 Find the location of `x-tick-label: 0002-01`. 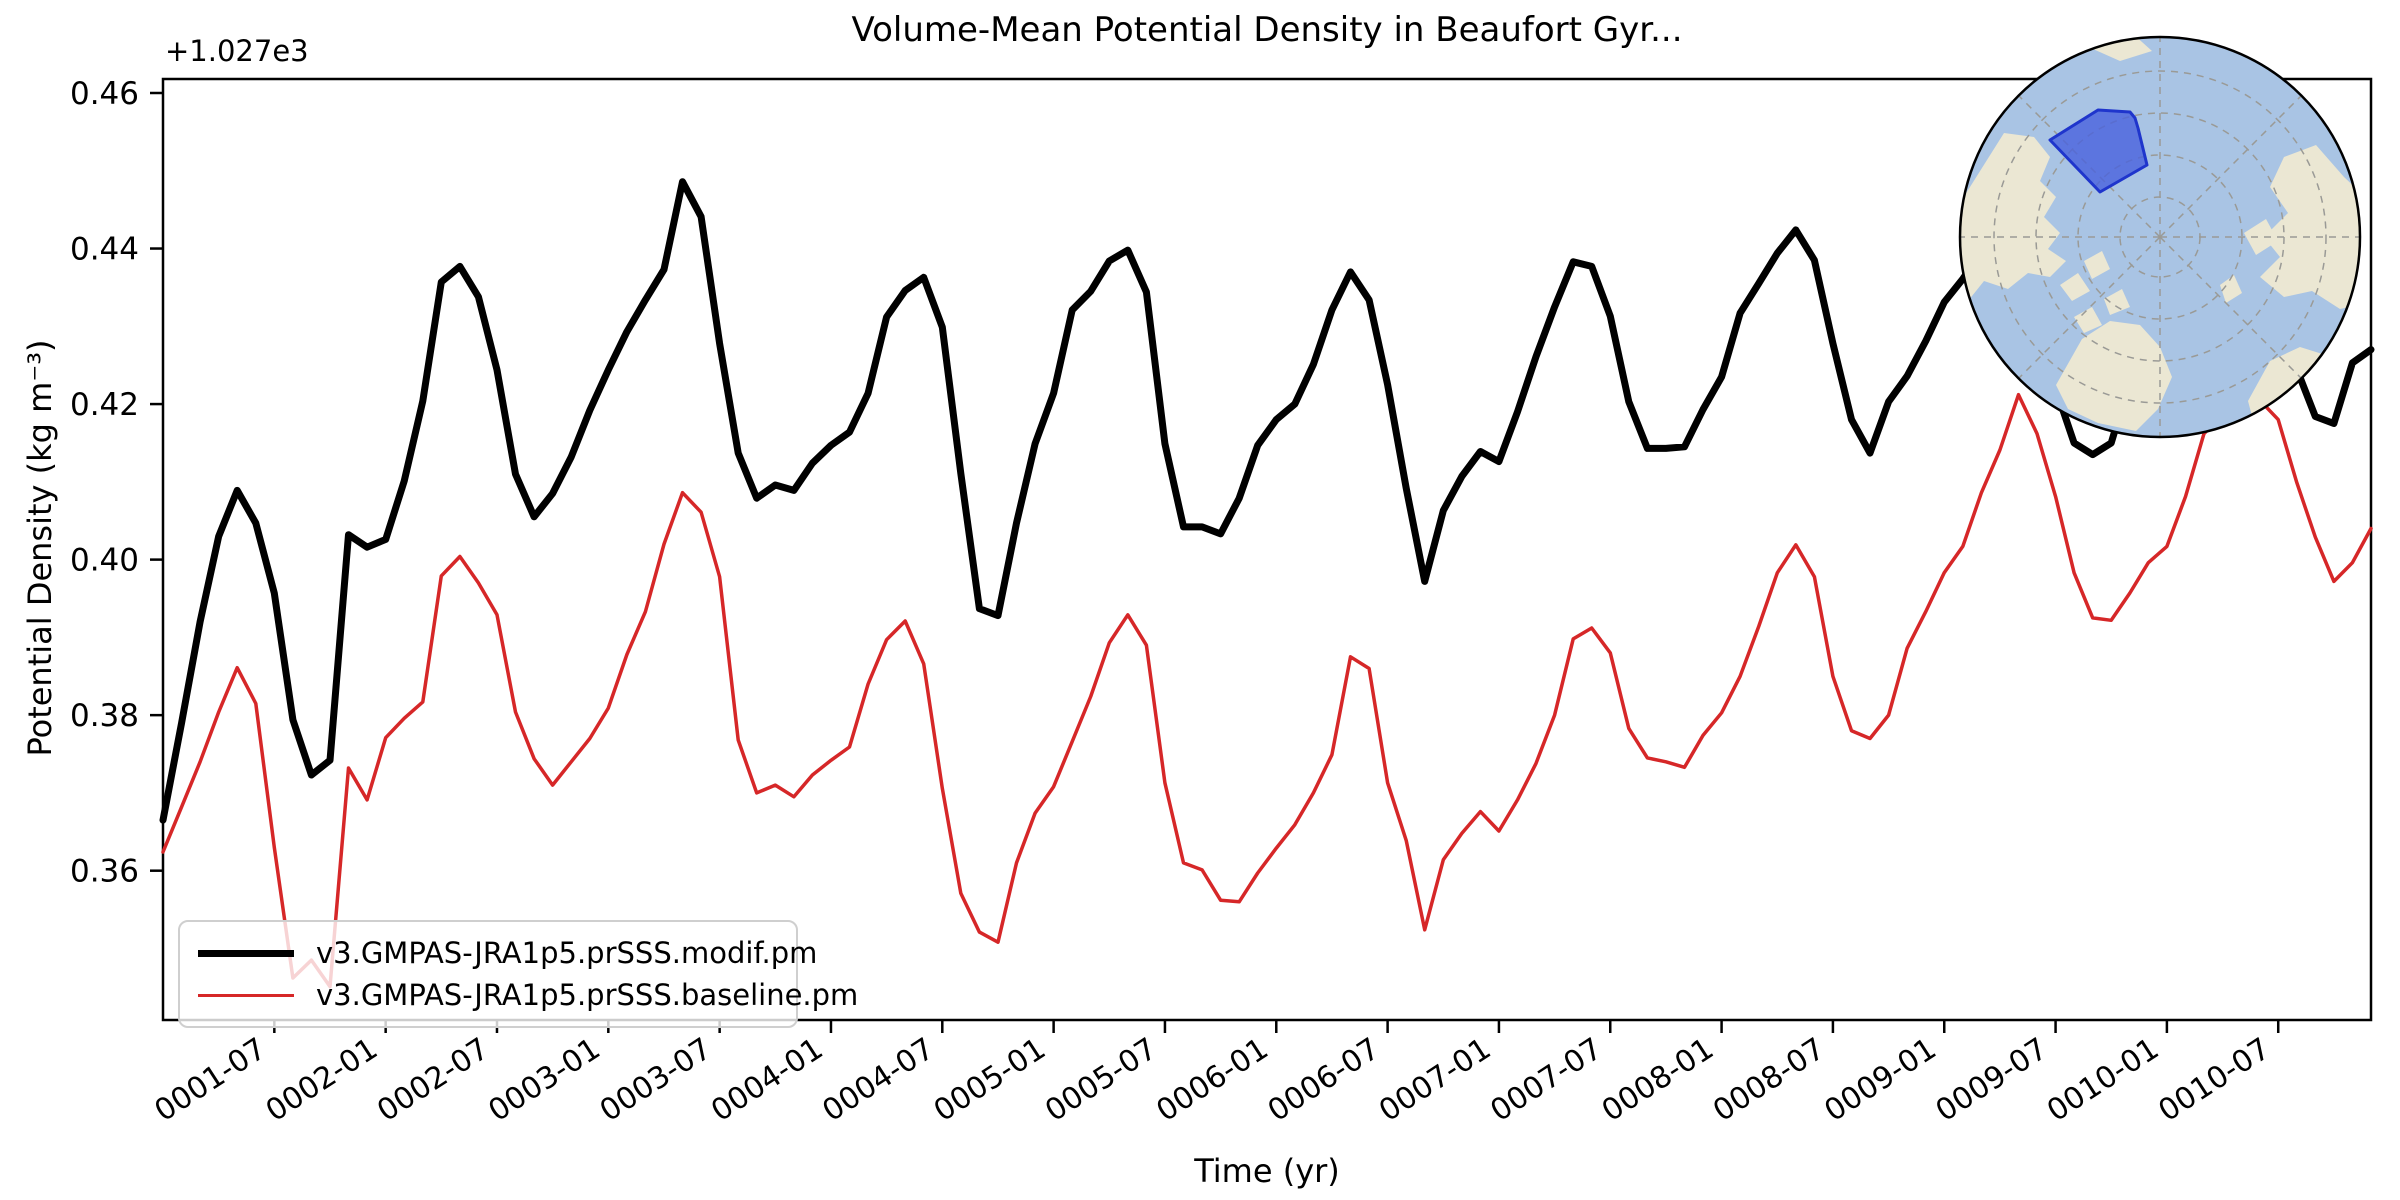

x-tick-label: 0002-01 is located at coordinates (322, 1080).